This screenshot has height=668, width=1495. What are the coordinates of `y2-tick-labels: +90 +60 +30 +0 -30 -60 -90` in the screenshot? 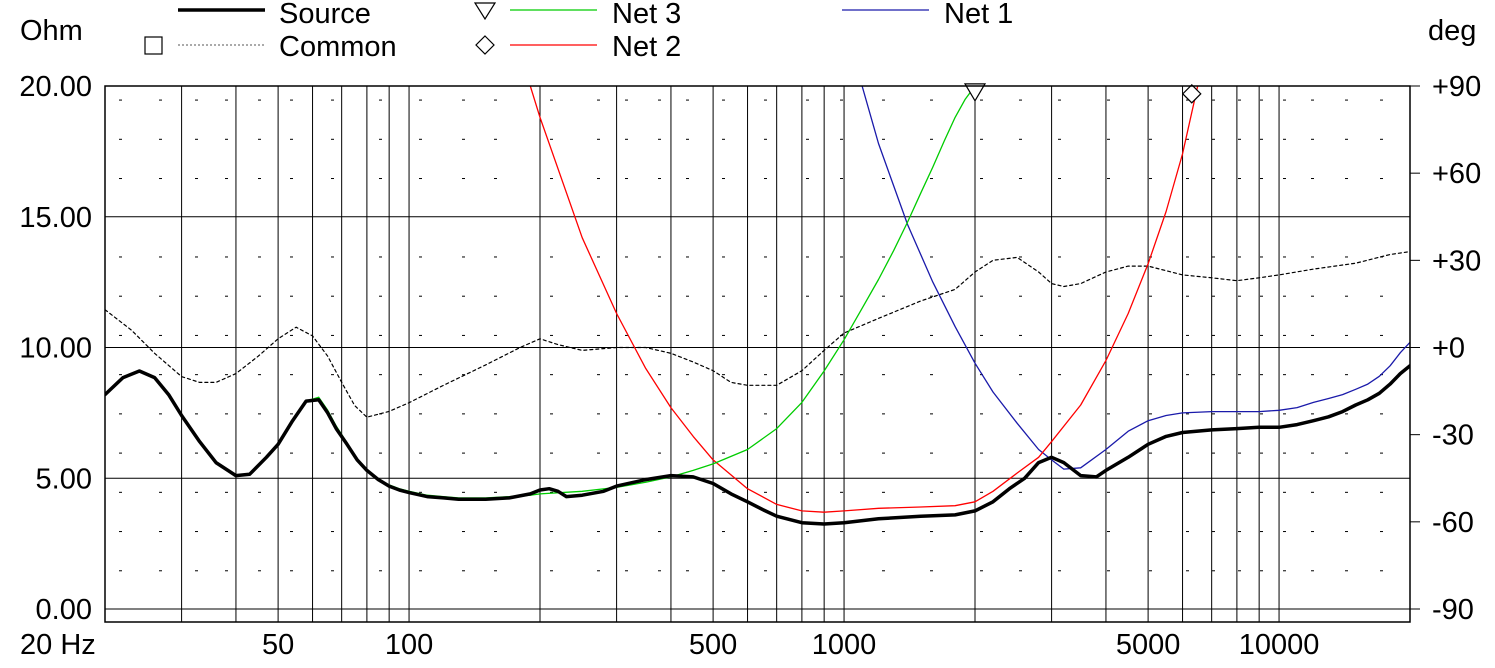 It's located at (1445, 348).